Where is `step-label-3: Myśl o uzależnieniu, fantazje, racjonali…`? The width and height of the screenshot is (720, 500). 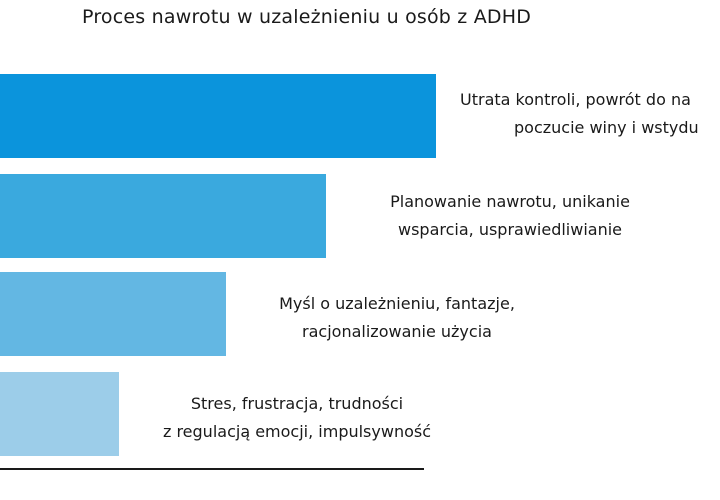 step-label-3: Myśl o uzależnieniu, fantazje, racjonali… is located at coordinates (397, 318).